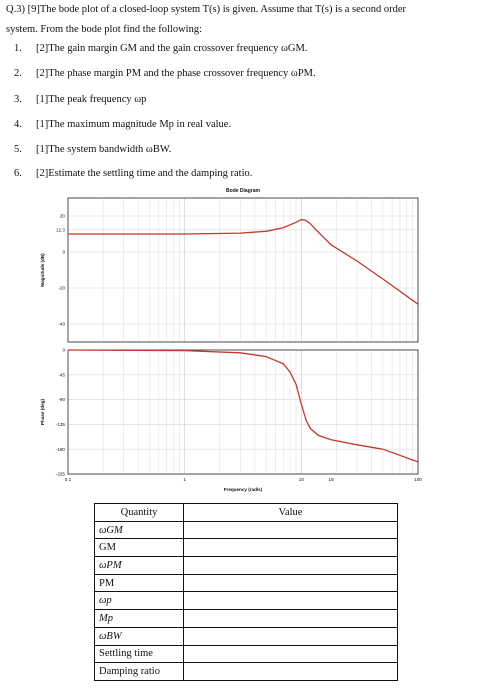 The image size is (502, 696). I want to click on x-axis-label: Frequency (rad/s), so click(243, 489).